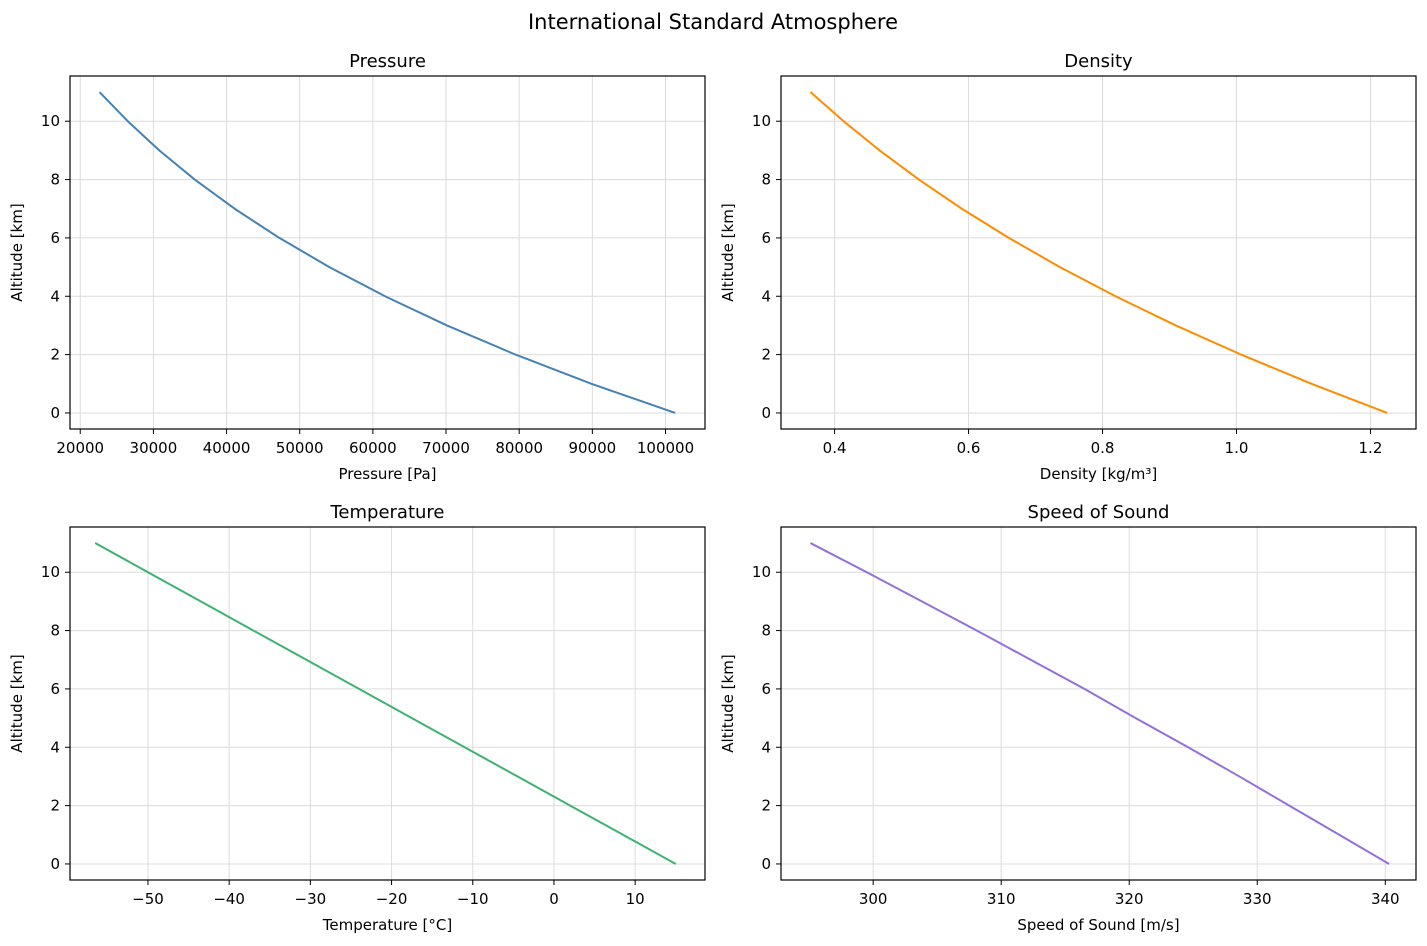 Image resolution: width=1427 pixels, height=946 pixels. I want to click on pressure-x-tick-label: 100000, so click(665, 448).